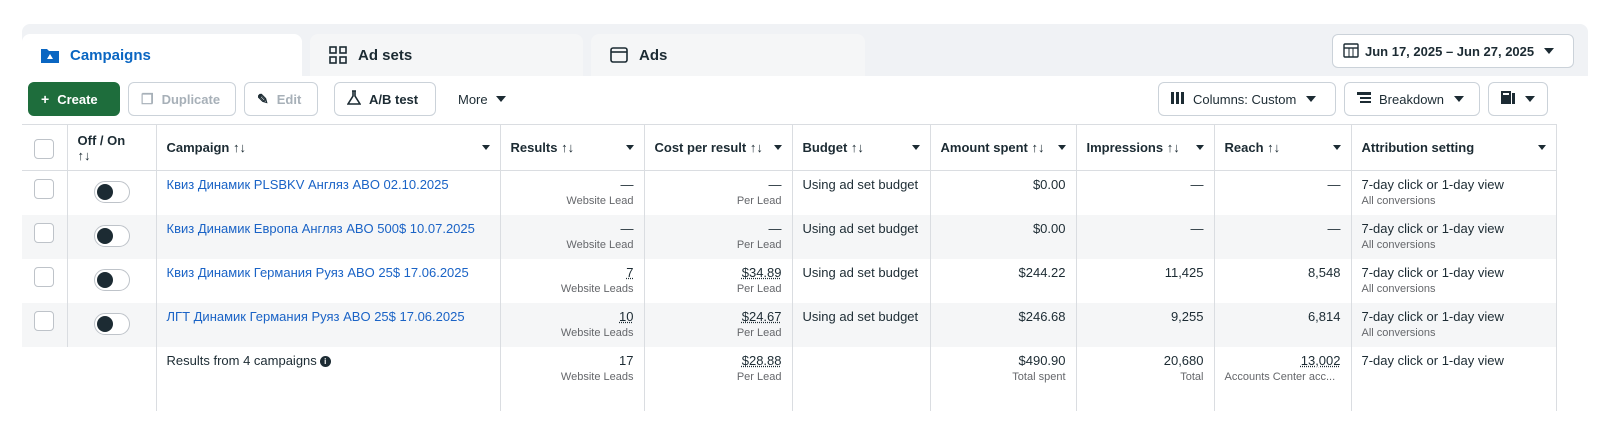  Describe the element at coordinates (653, 55) in the screenshot. I see `tab-ads-label: Ads` at that location.